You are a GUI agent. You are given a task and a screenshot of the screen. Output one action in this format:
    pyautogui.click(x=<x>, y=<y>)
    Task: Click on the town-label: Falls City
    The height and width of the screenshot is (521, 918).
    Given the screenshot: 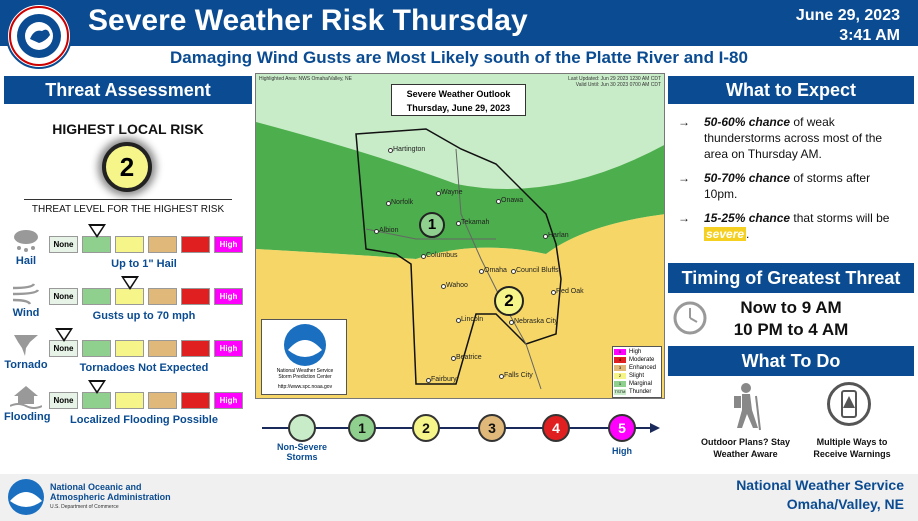 What is the action you would take?
    pyautogui.click(x=516, y=375)
    